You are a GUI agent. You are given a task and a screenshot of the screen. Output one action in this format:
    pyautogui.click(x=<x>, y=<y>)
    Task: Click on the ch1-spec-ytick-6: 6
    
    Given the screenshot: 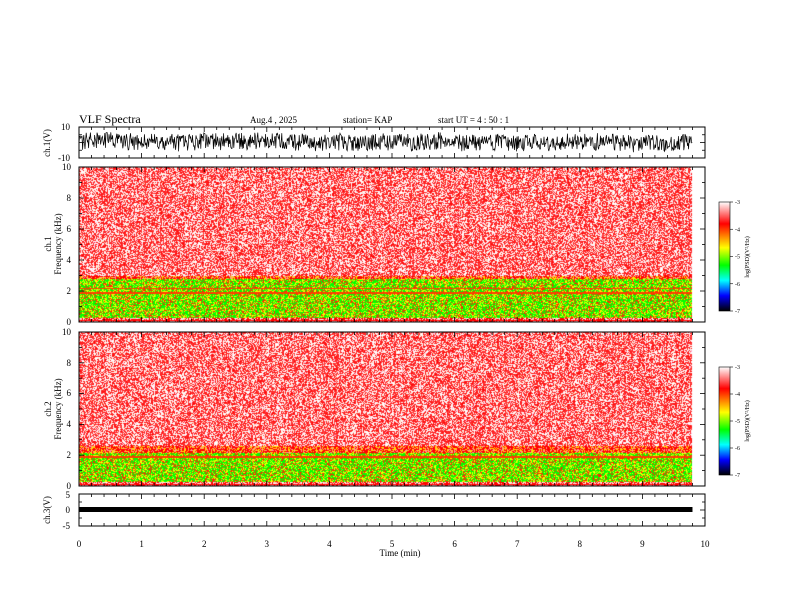 What is the action you would take?
    pyautogui.click(x=69, y=229)
    